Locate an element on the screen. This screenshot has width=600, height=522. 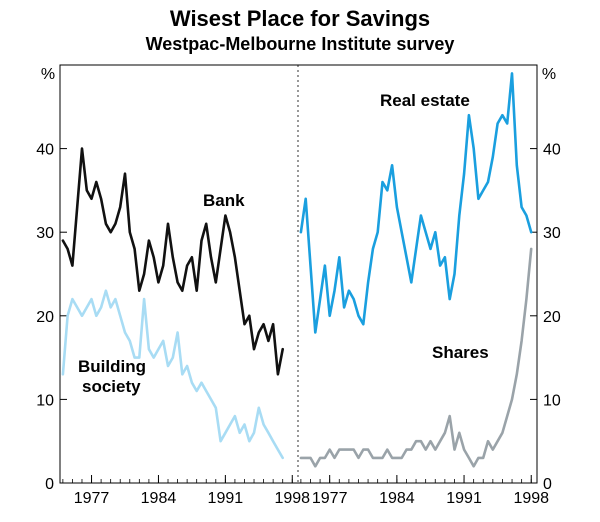
annotation-society: society is located at coordinates (111, 386).